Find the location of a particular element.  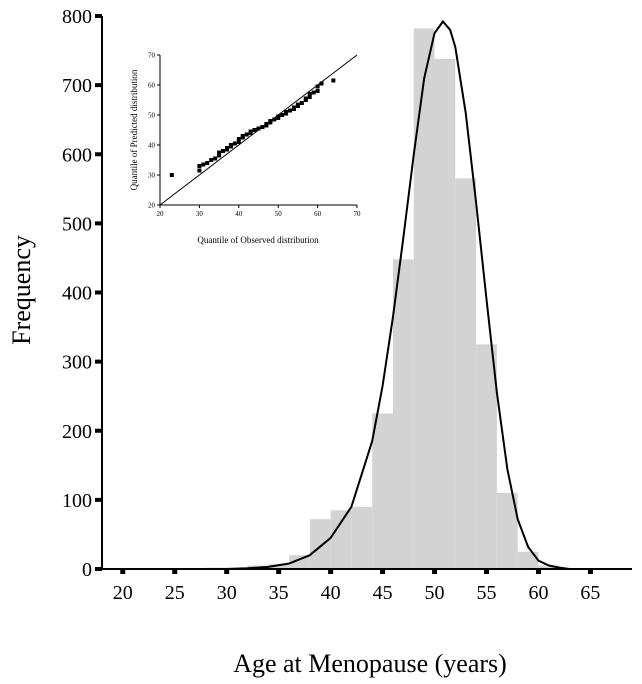

y-tick-label: 800 is located at coordinates (77, 17).